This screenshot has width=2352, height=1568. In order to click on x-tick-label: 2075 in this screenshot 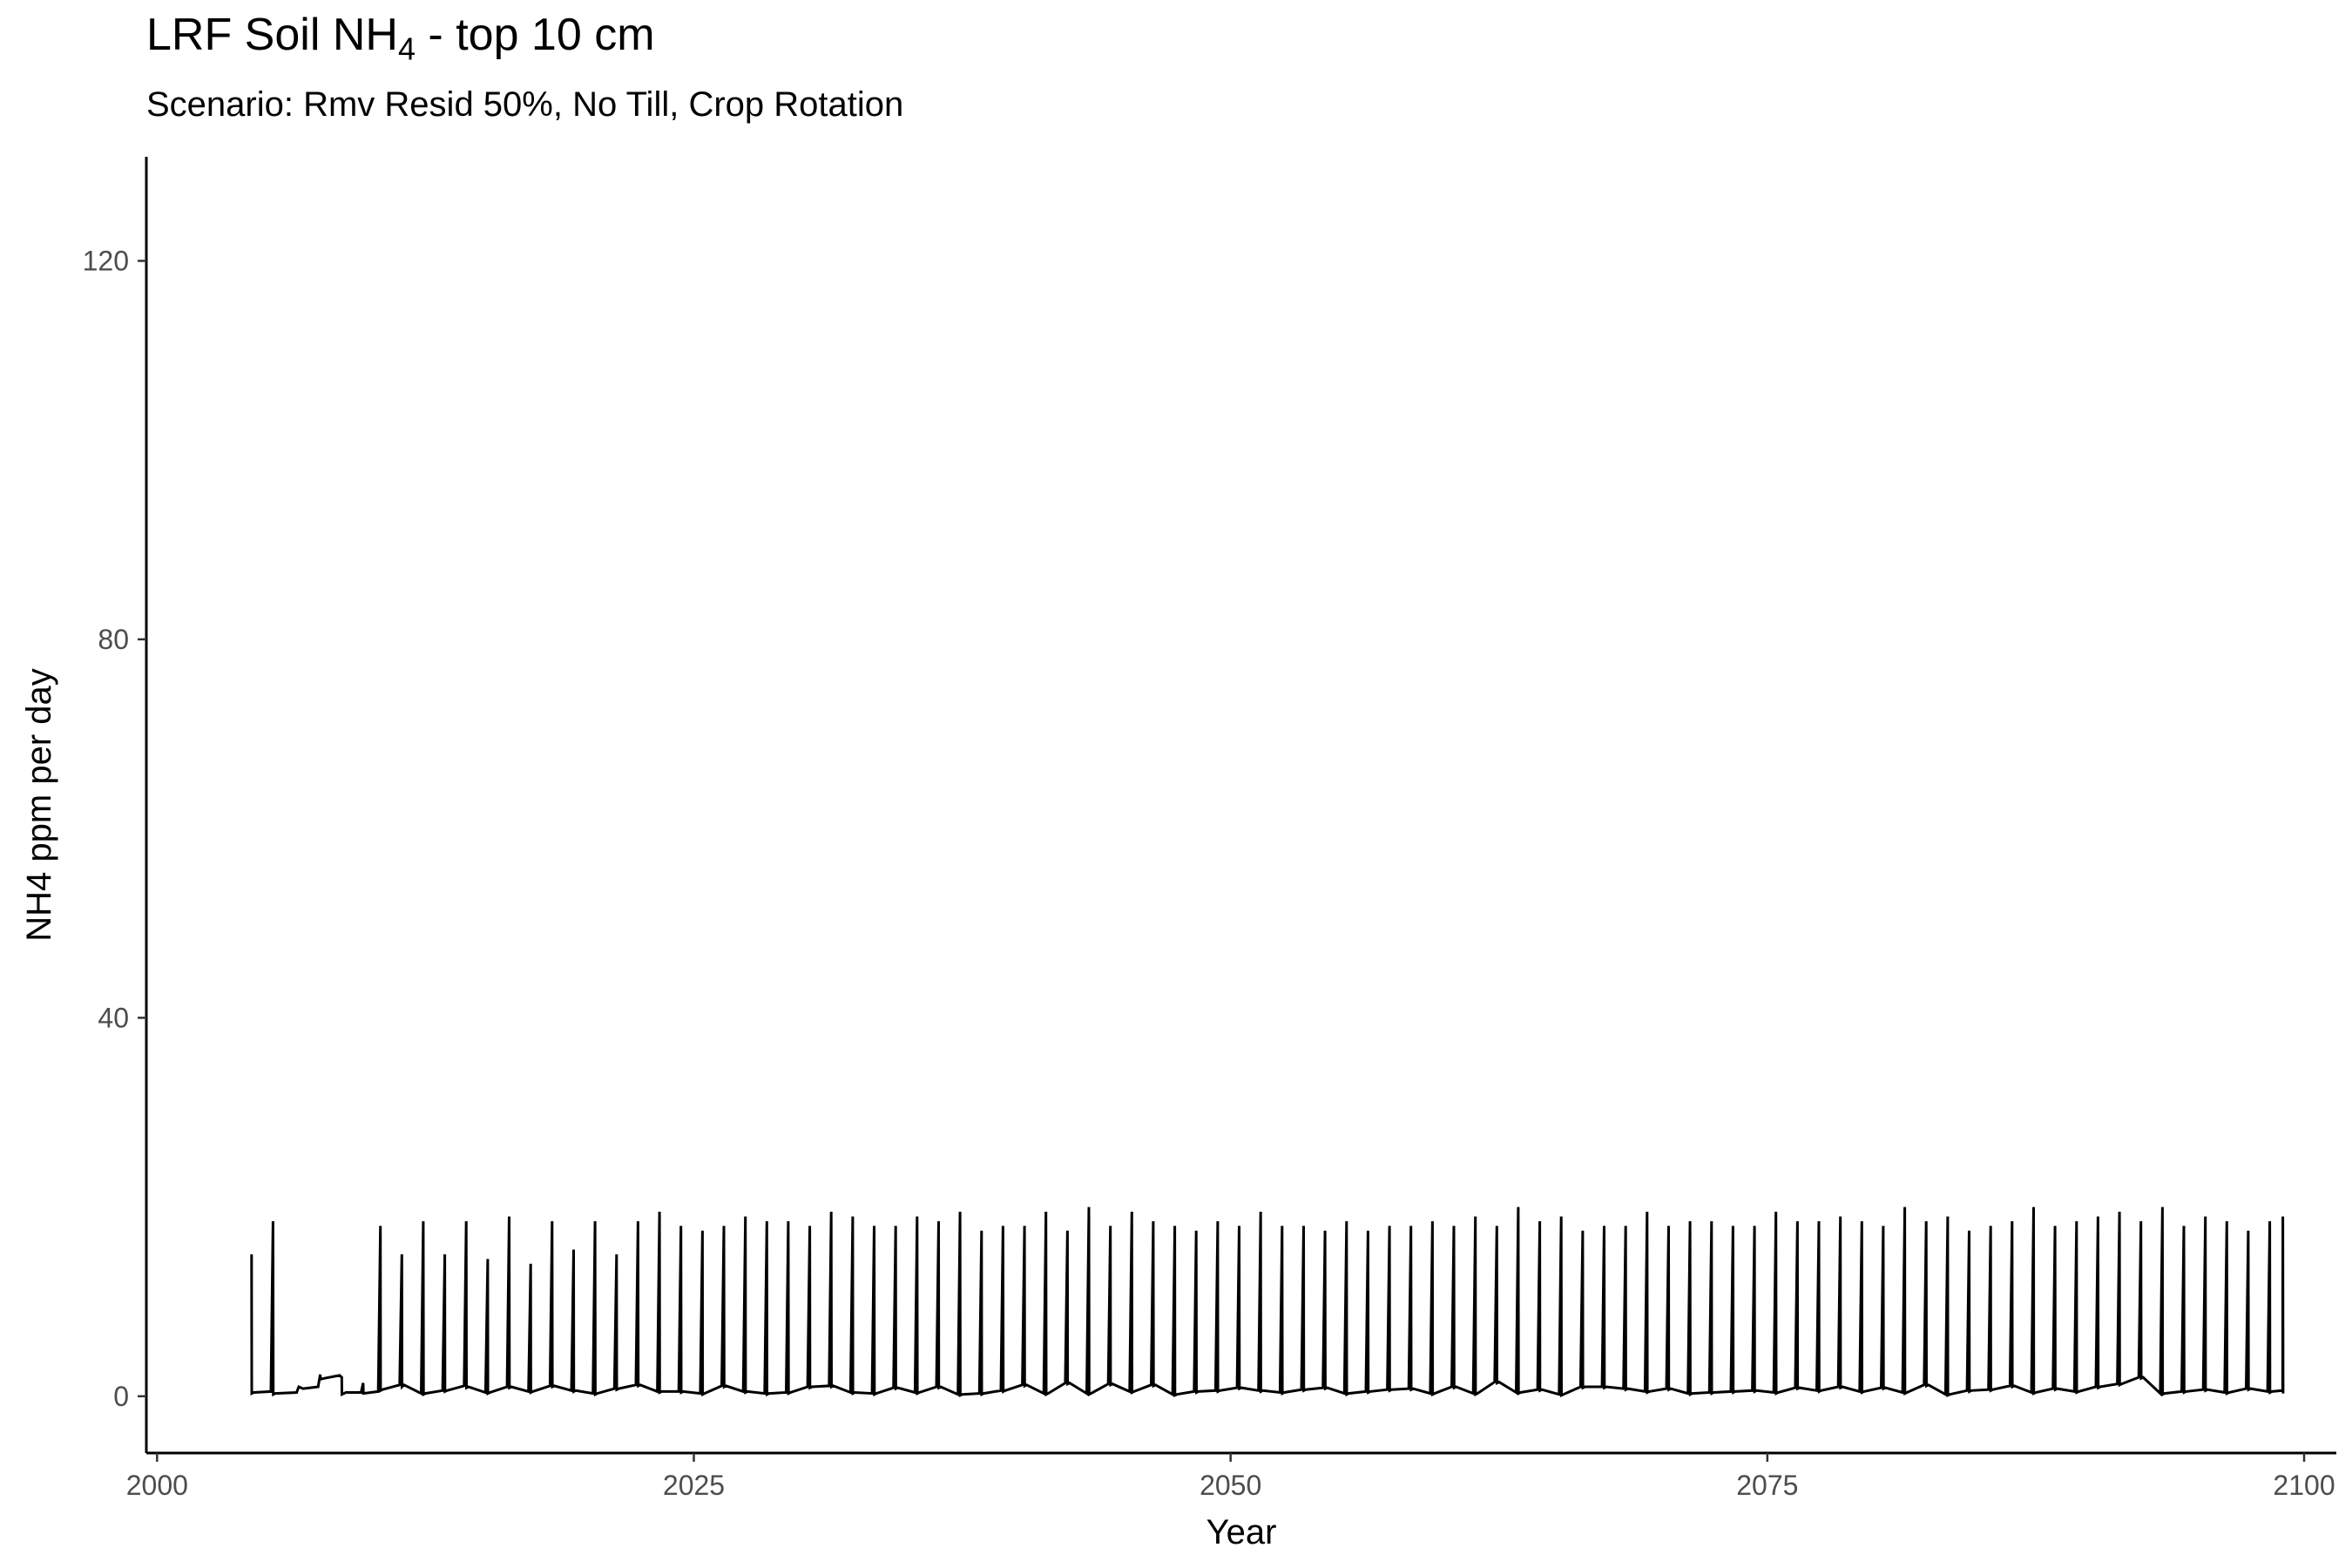, I will do `click(1767, 1486)`.